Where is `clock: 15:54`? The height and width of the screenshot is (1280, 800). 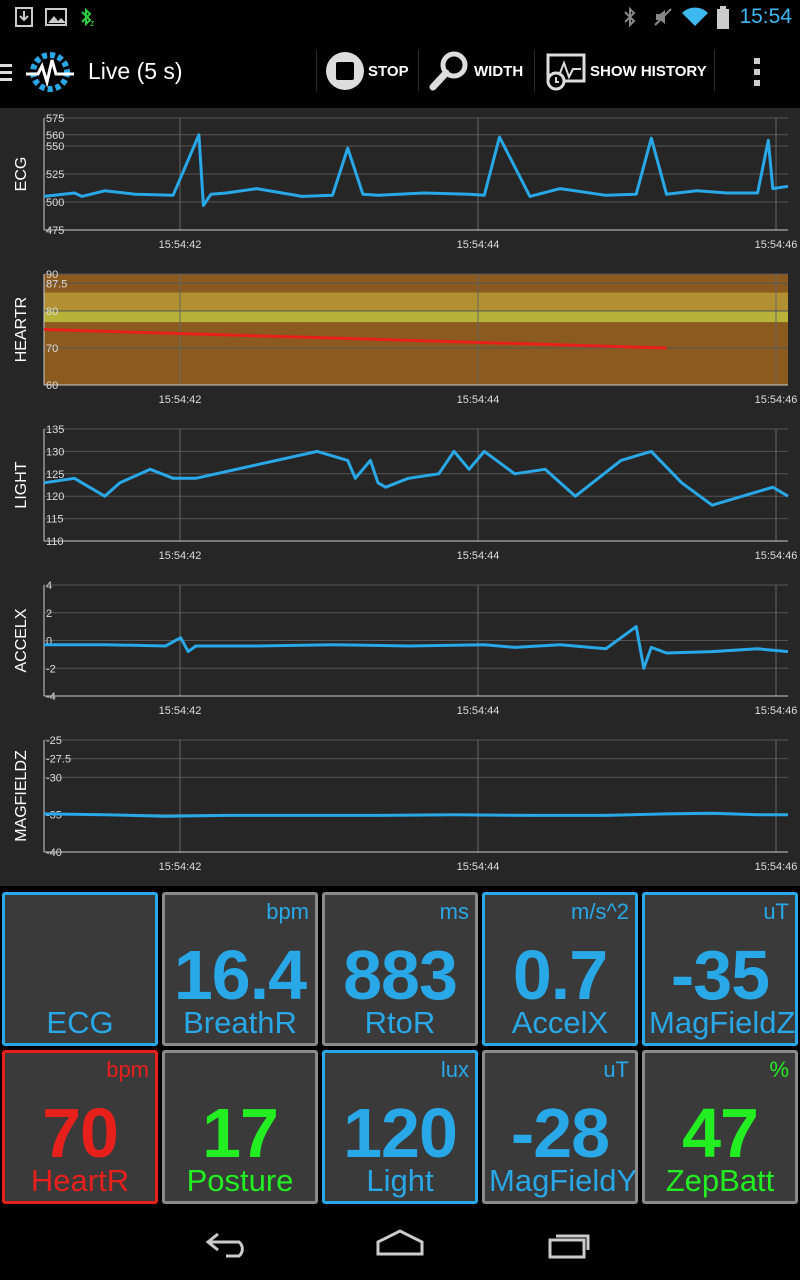
clock: 15:54 is located at coordinates (765, 16).